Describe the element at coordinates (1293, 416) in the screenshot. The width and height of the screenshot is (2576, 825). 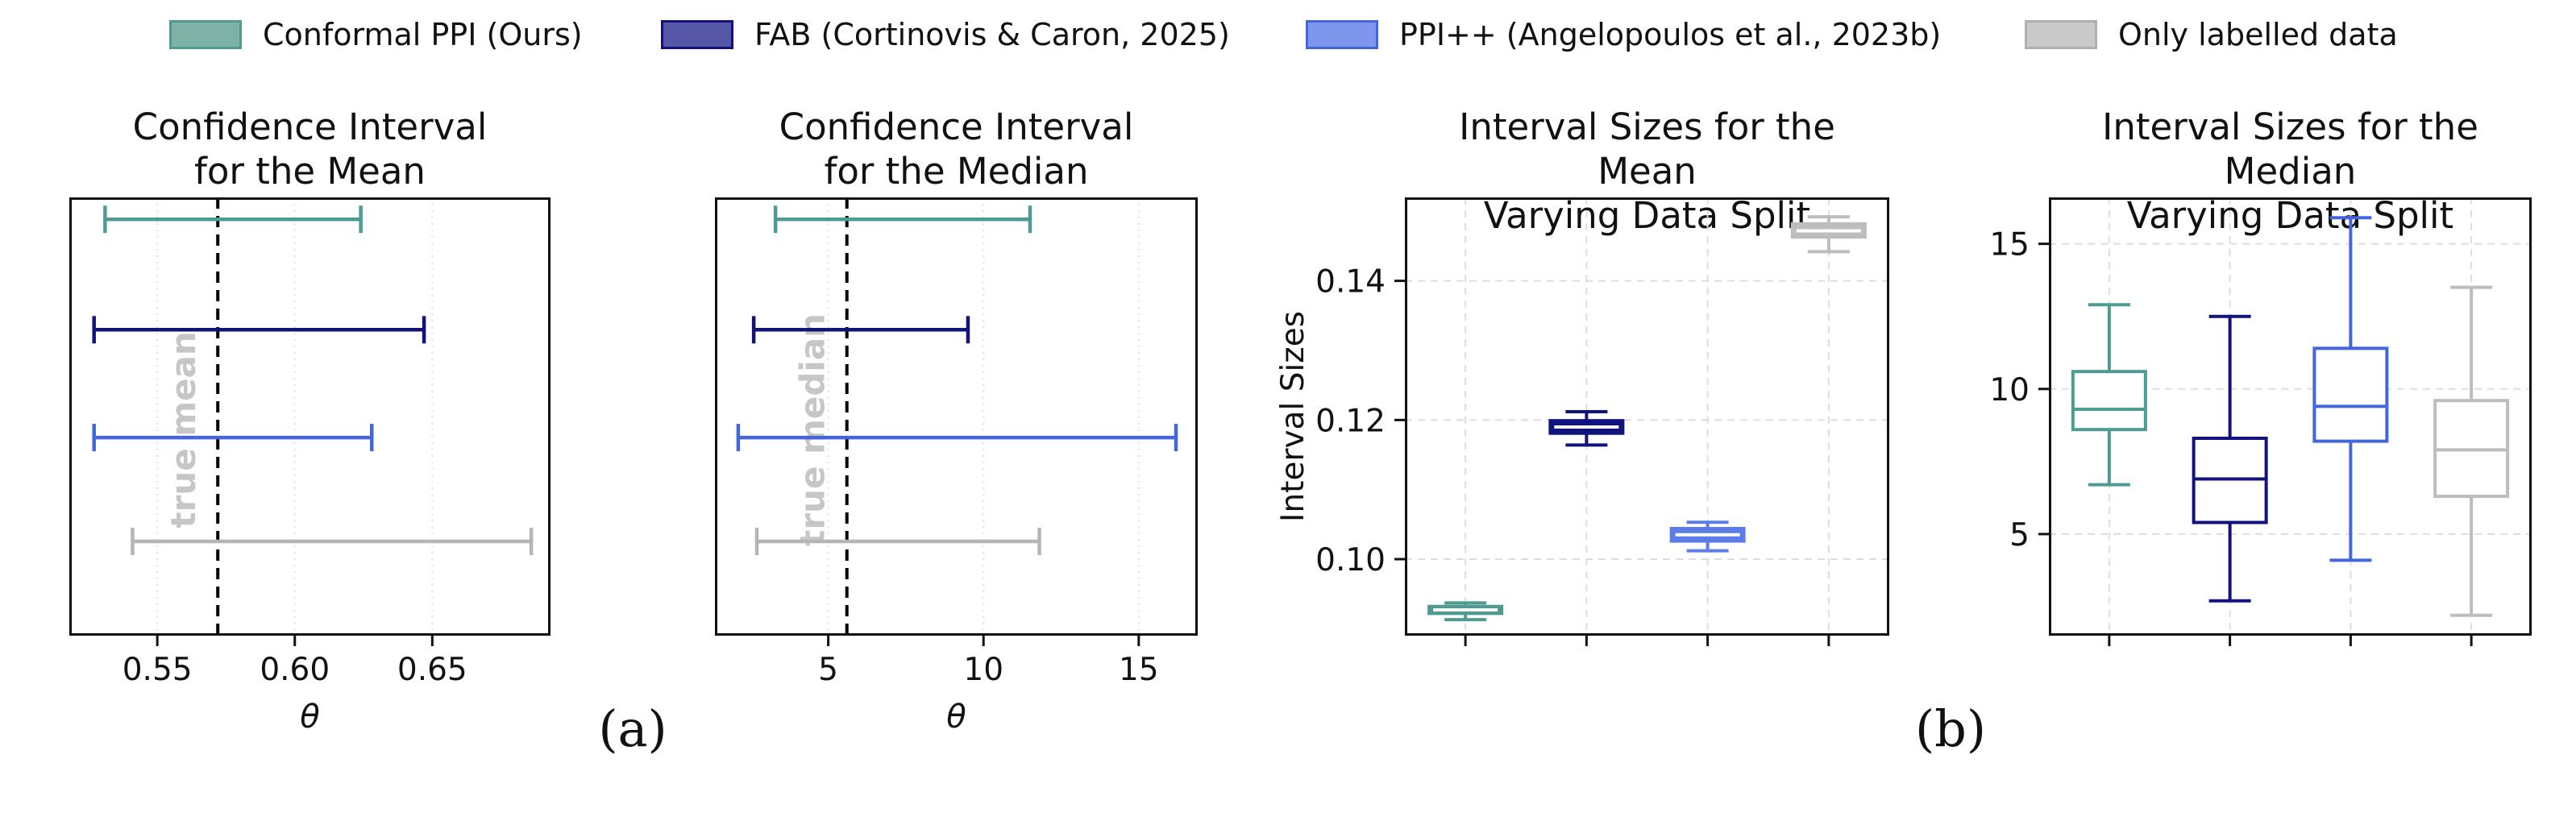
I see `y-axis-label: Interval Sizes` at that location.